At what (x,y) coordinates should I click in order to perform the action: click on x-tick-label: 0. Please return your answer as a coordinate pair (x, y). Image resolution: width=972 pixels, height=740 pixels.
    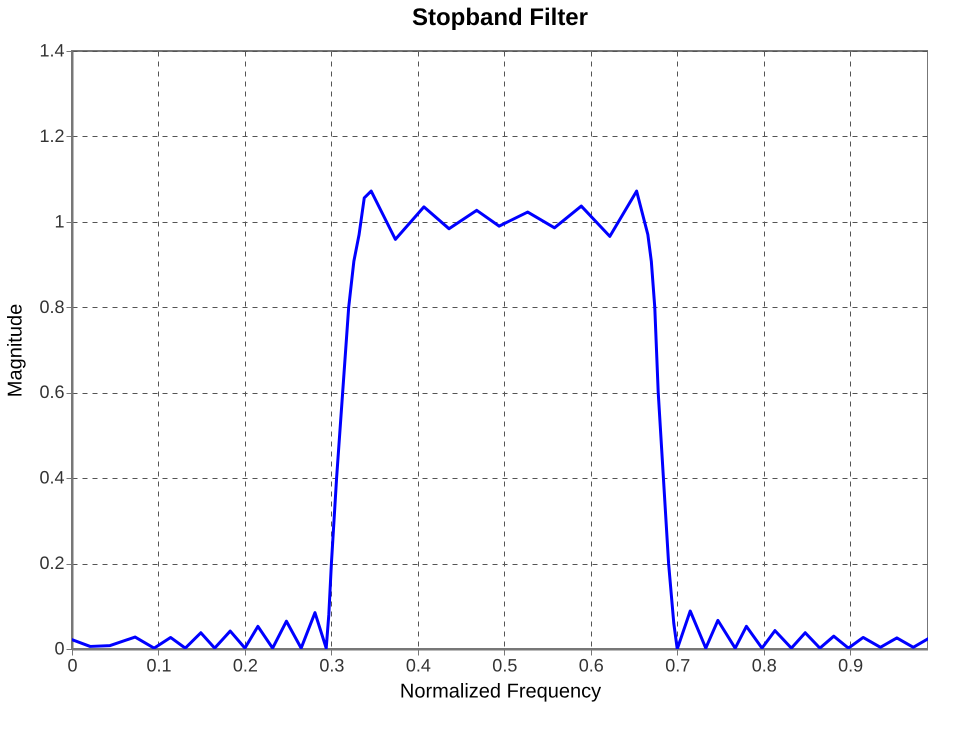
    Looking at the image, I should click on (72, 666).